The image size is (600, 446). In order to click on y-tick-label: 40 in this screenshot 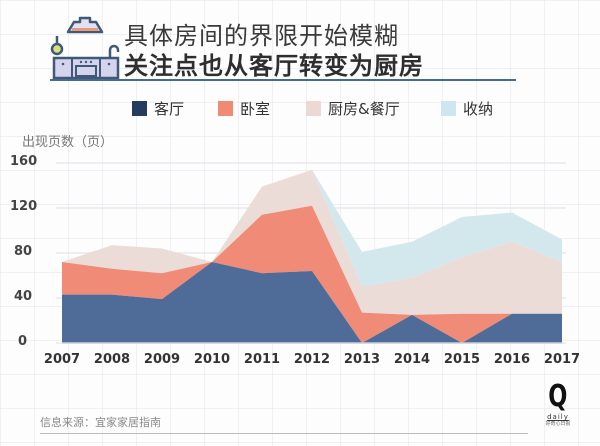, I will do `click(23, 296)`.